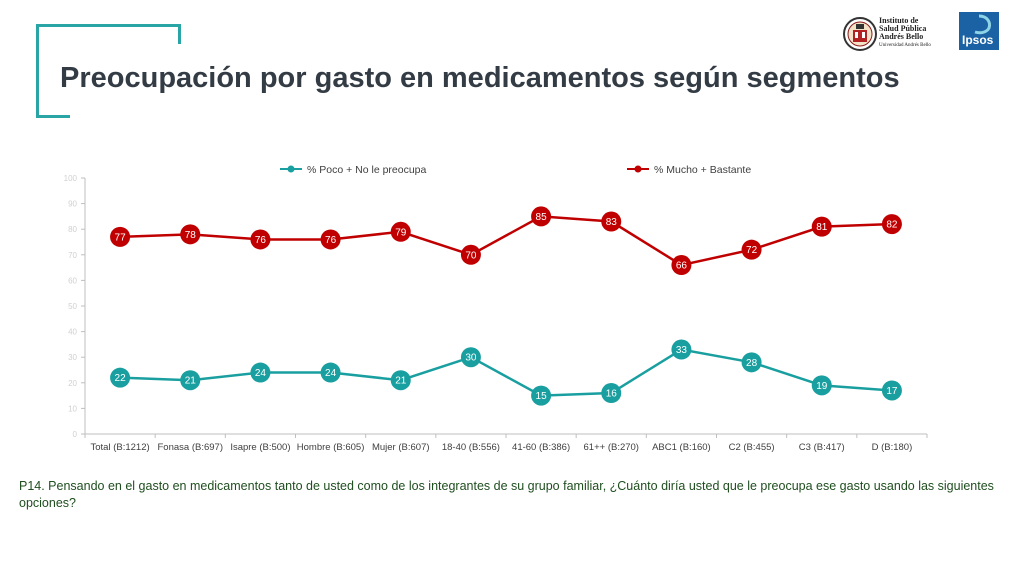 This screenshot has width=1024, height=576. I want to click on y-tick-label: 30, so click(72, 357).